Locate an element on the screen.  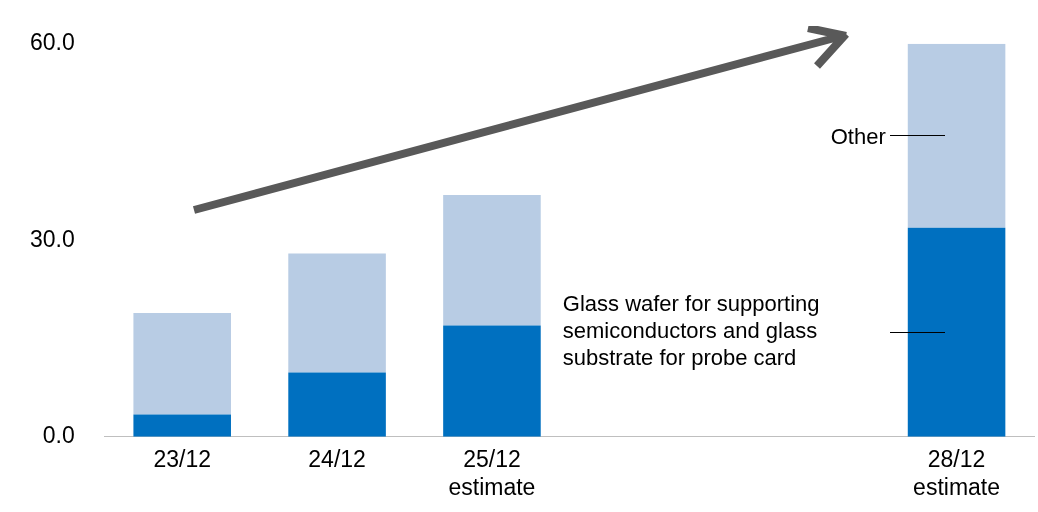
x-tick-label: 23/12 is located at coordinates (182, 458).